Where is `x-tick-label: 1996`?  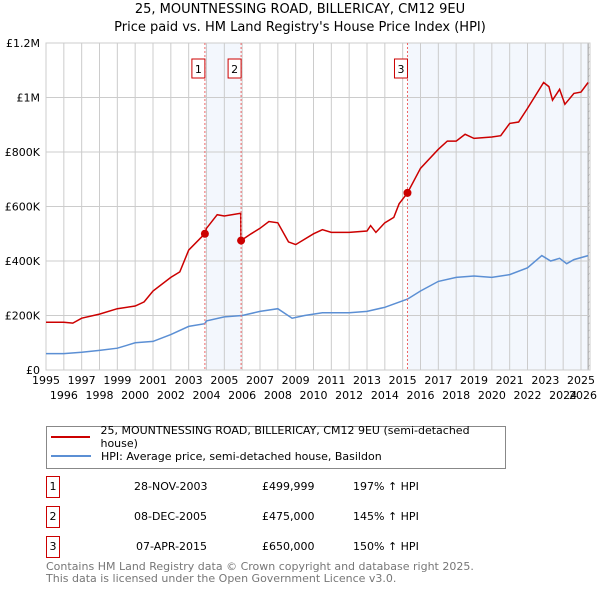 x-tick-label: 1996 is located at coordinates (64, 395).